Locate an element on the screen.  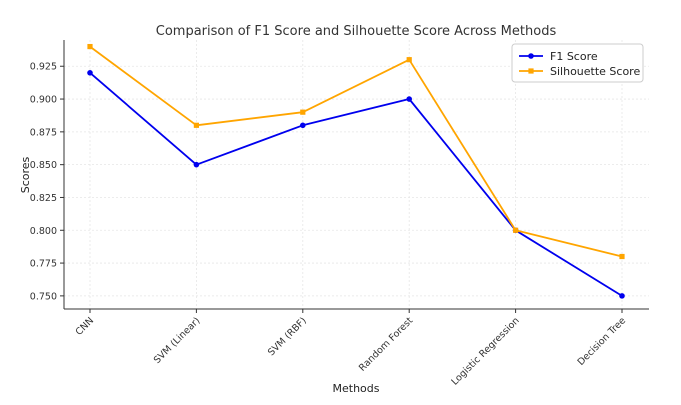
x-tick-label: CNN is located at coordinates (85, 326).